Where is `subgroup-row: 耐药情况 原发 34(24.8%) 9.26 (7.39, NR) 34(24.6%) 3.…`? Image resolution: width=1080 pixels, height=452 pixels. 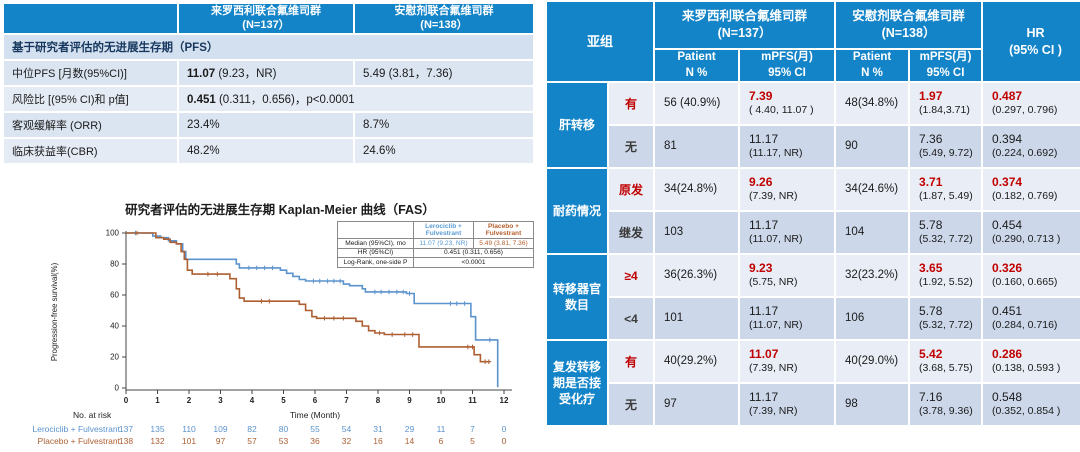 subgroup-row: 耐药情况 原发 34(24.8%) 9.26 (7.39, NR) 34(24.6%) 3.… is located at coordinates (813, 211).